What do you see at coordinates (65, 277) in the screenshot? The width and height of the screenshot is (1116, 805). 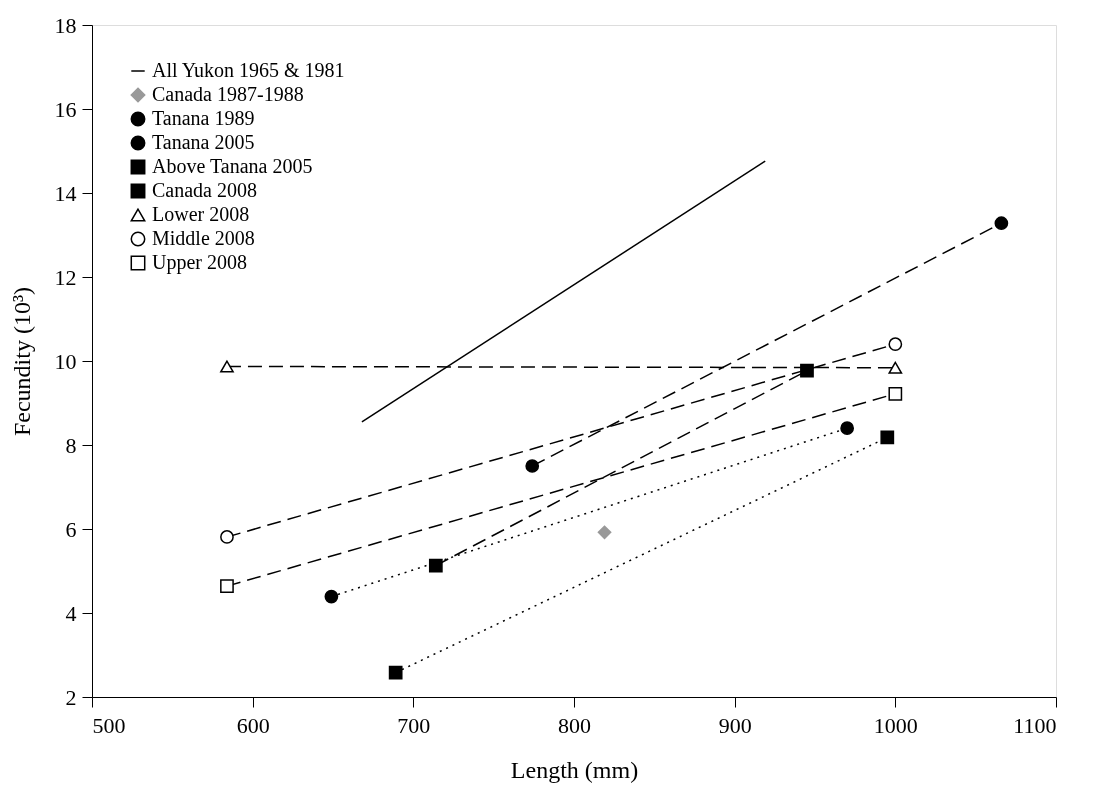 I see `y-tick-label: 12` at bounding box center [65, 277].